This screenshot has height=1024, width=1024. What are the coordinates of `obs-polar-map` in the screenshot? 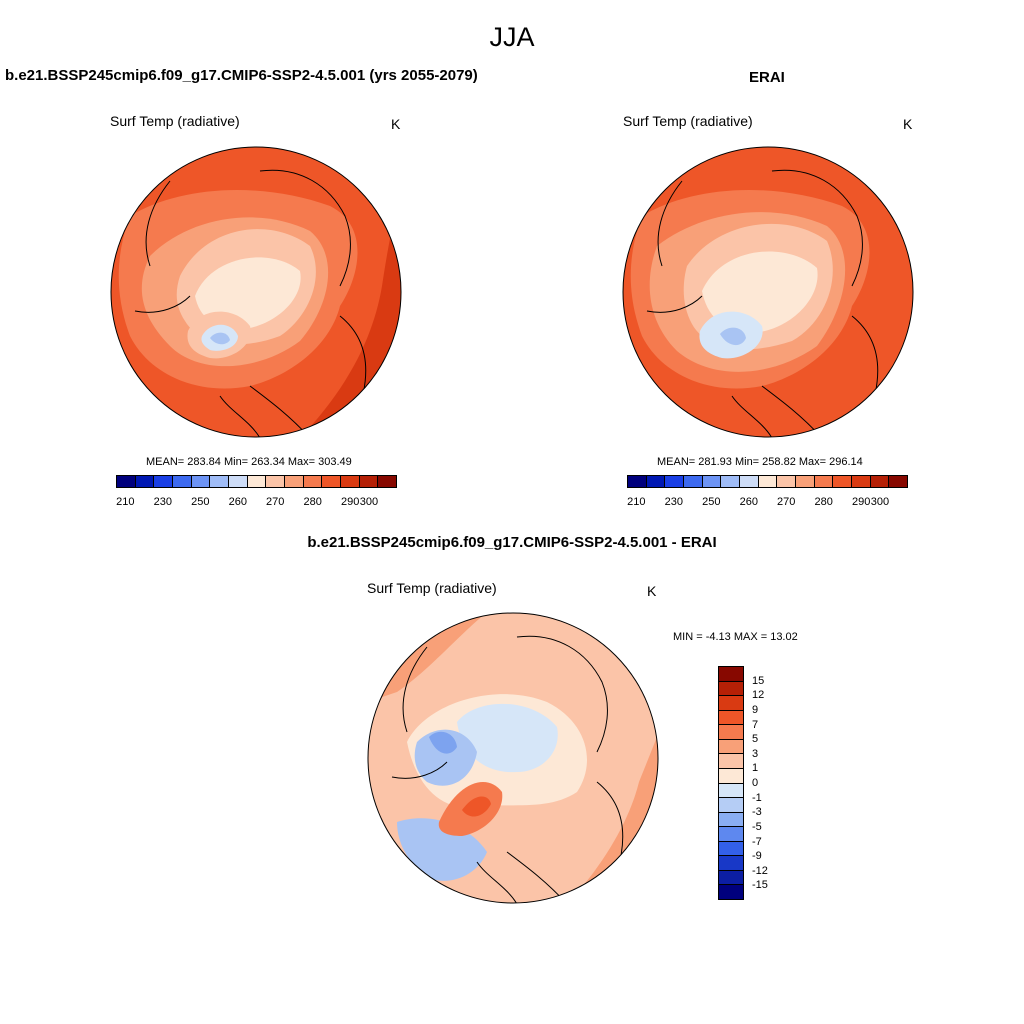 It's located at (768, 292).